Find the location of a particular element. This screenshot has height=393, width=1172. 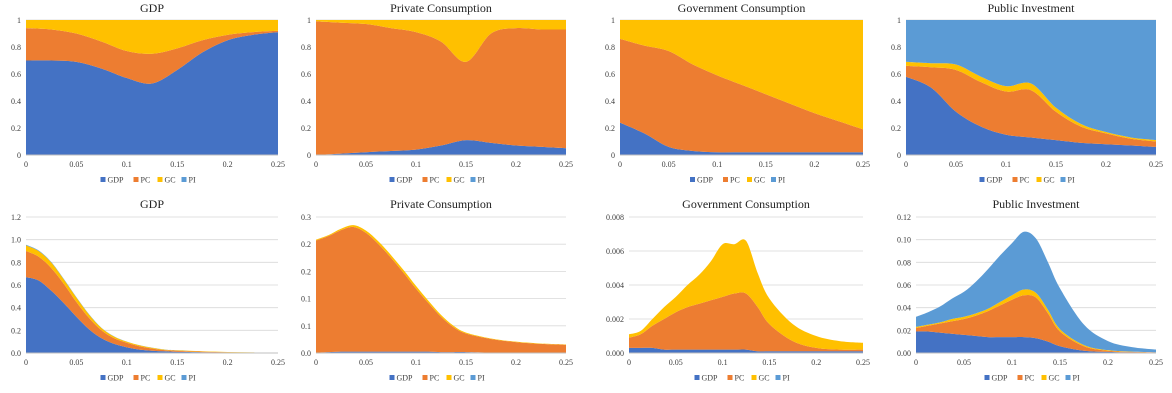

y-tick-label: 0.00 is located at coordinates (904, 353).